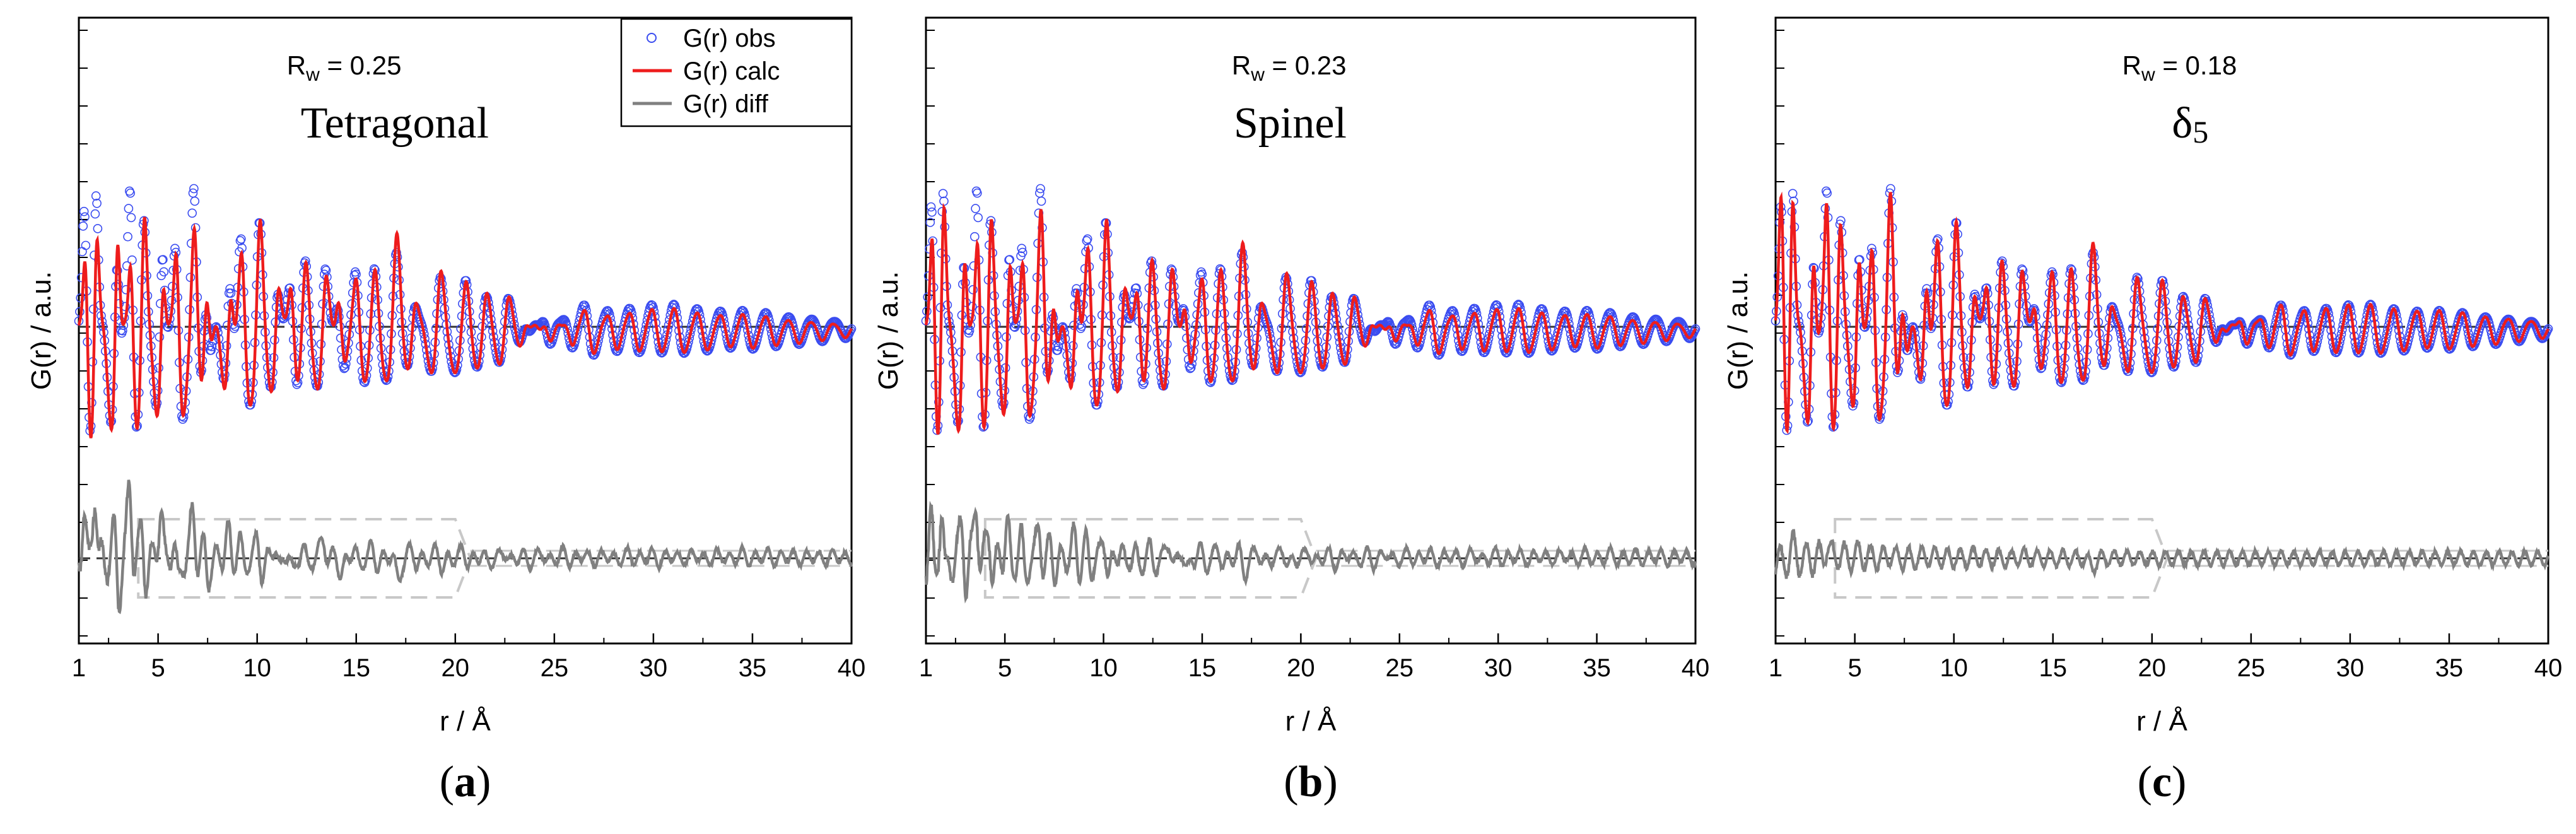  Describe the element at coordinates (465, 782) in the screenshot. I see `panel-label: (a)` at that location.